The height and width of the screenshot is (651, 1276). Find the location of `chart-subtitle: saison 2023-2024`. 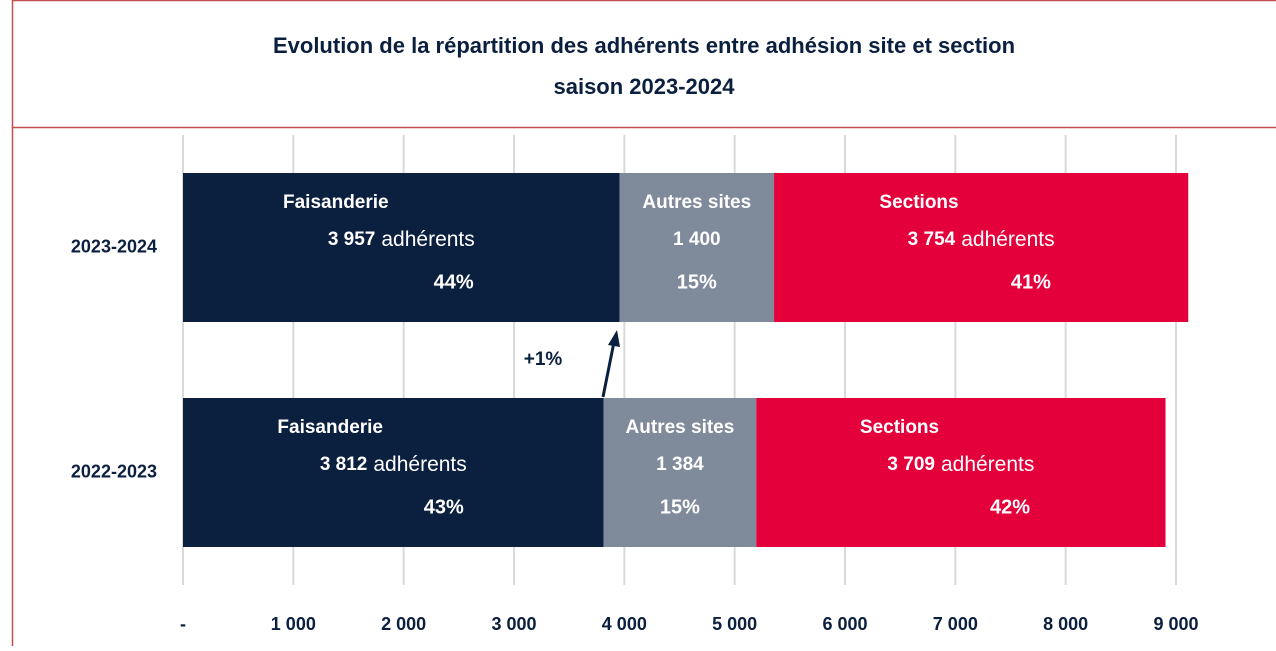

chart-subtitle: saison 2023-2024 is located at coordinates (644, 86).